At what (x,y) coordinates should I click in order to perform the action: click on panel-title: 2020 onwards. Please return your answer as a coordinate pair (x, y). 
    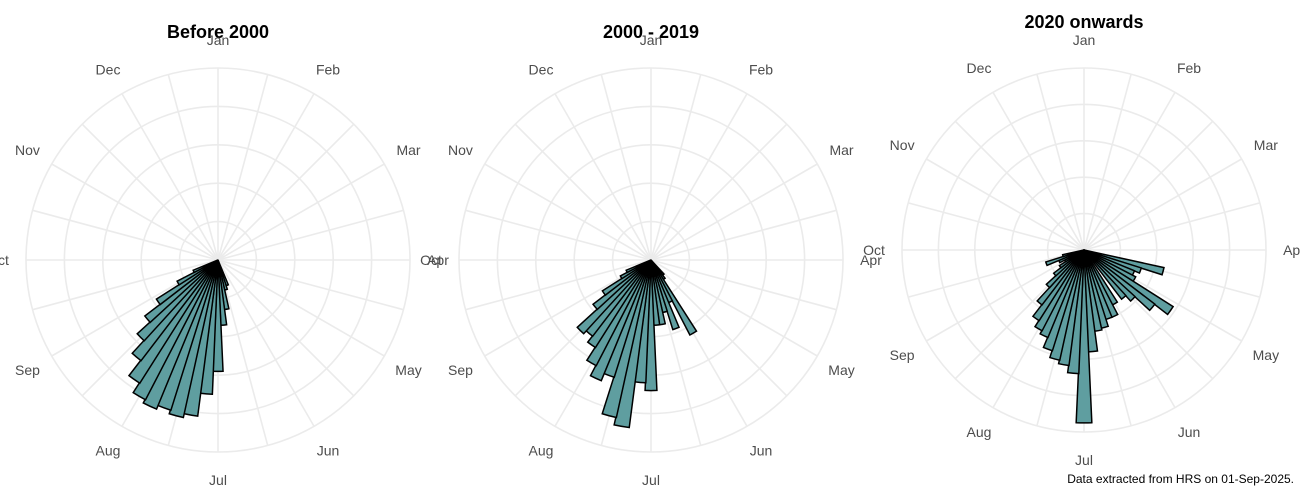
    Looking at the image, I should click on (1083, 22).